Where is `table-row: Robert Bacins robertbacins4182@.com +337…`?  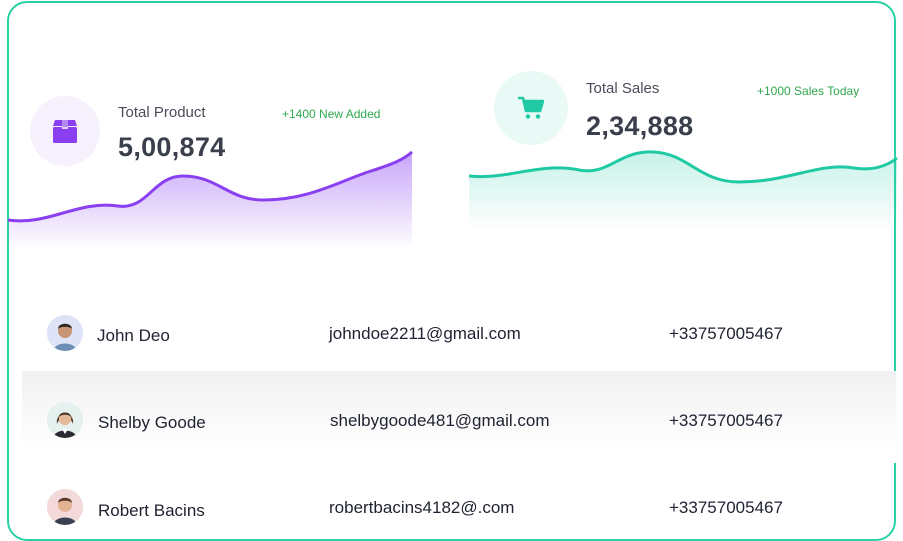 table-row: Robert Bacins robertbacins4182@.com +337… is located at coordinates (459, 494).